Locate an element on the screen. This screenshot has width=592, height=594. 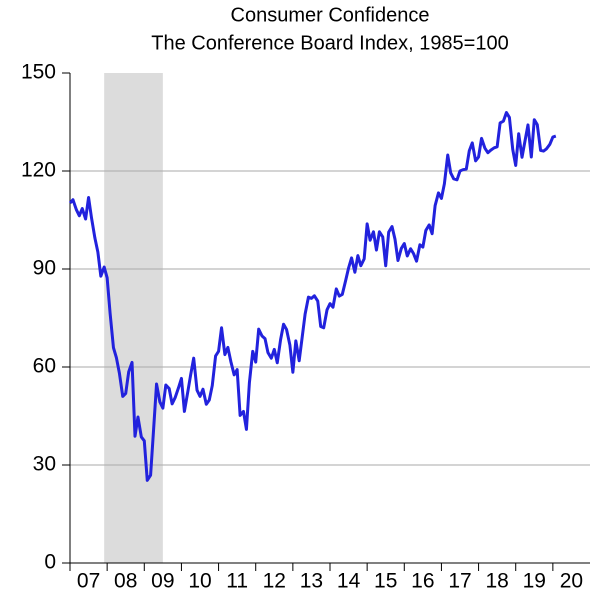
x-tick-label: 09 is located at coordinates (162, 581).